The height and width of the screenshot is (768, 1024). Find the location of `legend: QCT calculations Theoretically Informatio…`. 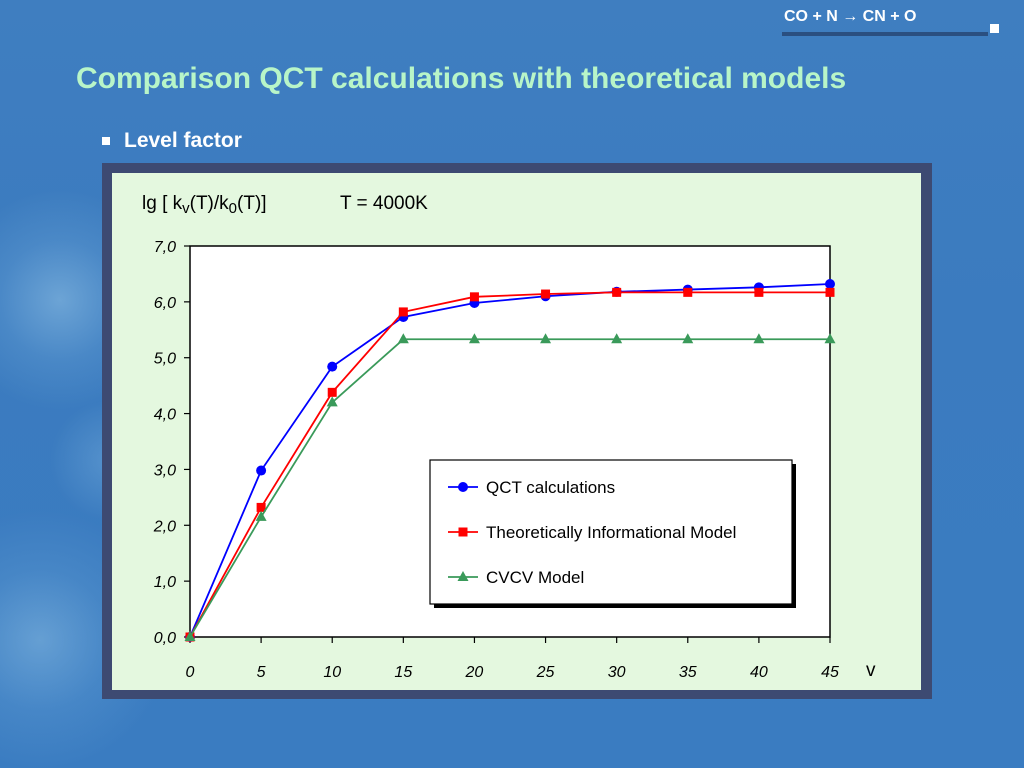

legend: QCT calculations Theoretically Informatio… is located at coordinates (612, 533).